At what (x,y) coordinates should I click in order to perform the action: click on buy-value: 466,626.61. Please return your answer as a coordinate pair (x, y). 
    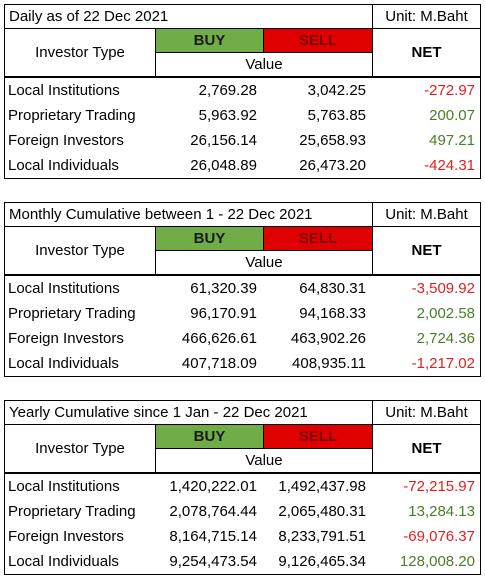
    Looking at the image, I should click on (219, 338).